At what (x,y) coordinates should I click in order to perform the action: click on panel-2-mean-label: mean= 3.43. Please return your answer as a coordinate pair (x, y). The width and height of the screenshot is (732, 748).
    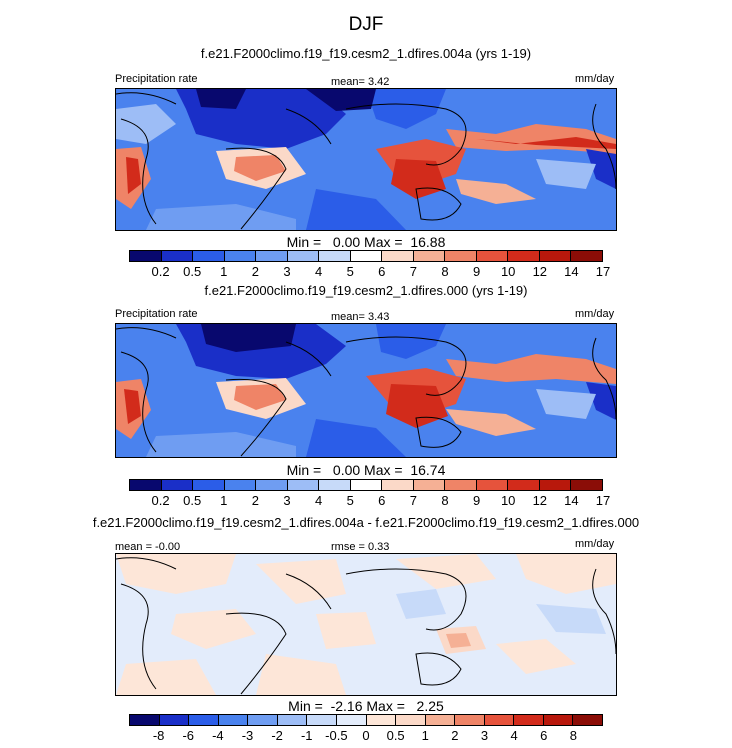
    Looking at the image, I should click on (360, 317).